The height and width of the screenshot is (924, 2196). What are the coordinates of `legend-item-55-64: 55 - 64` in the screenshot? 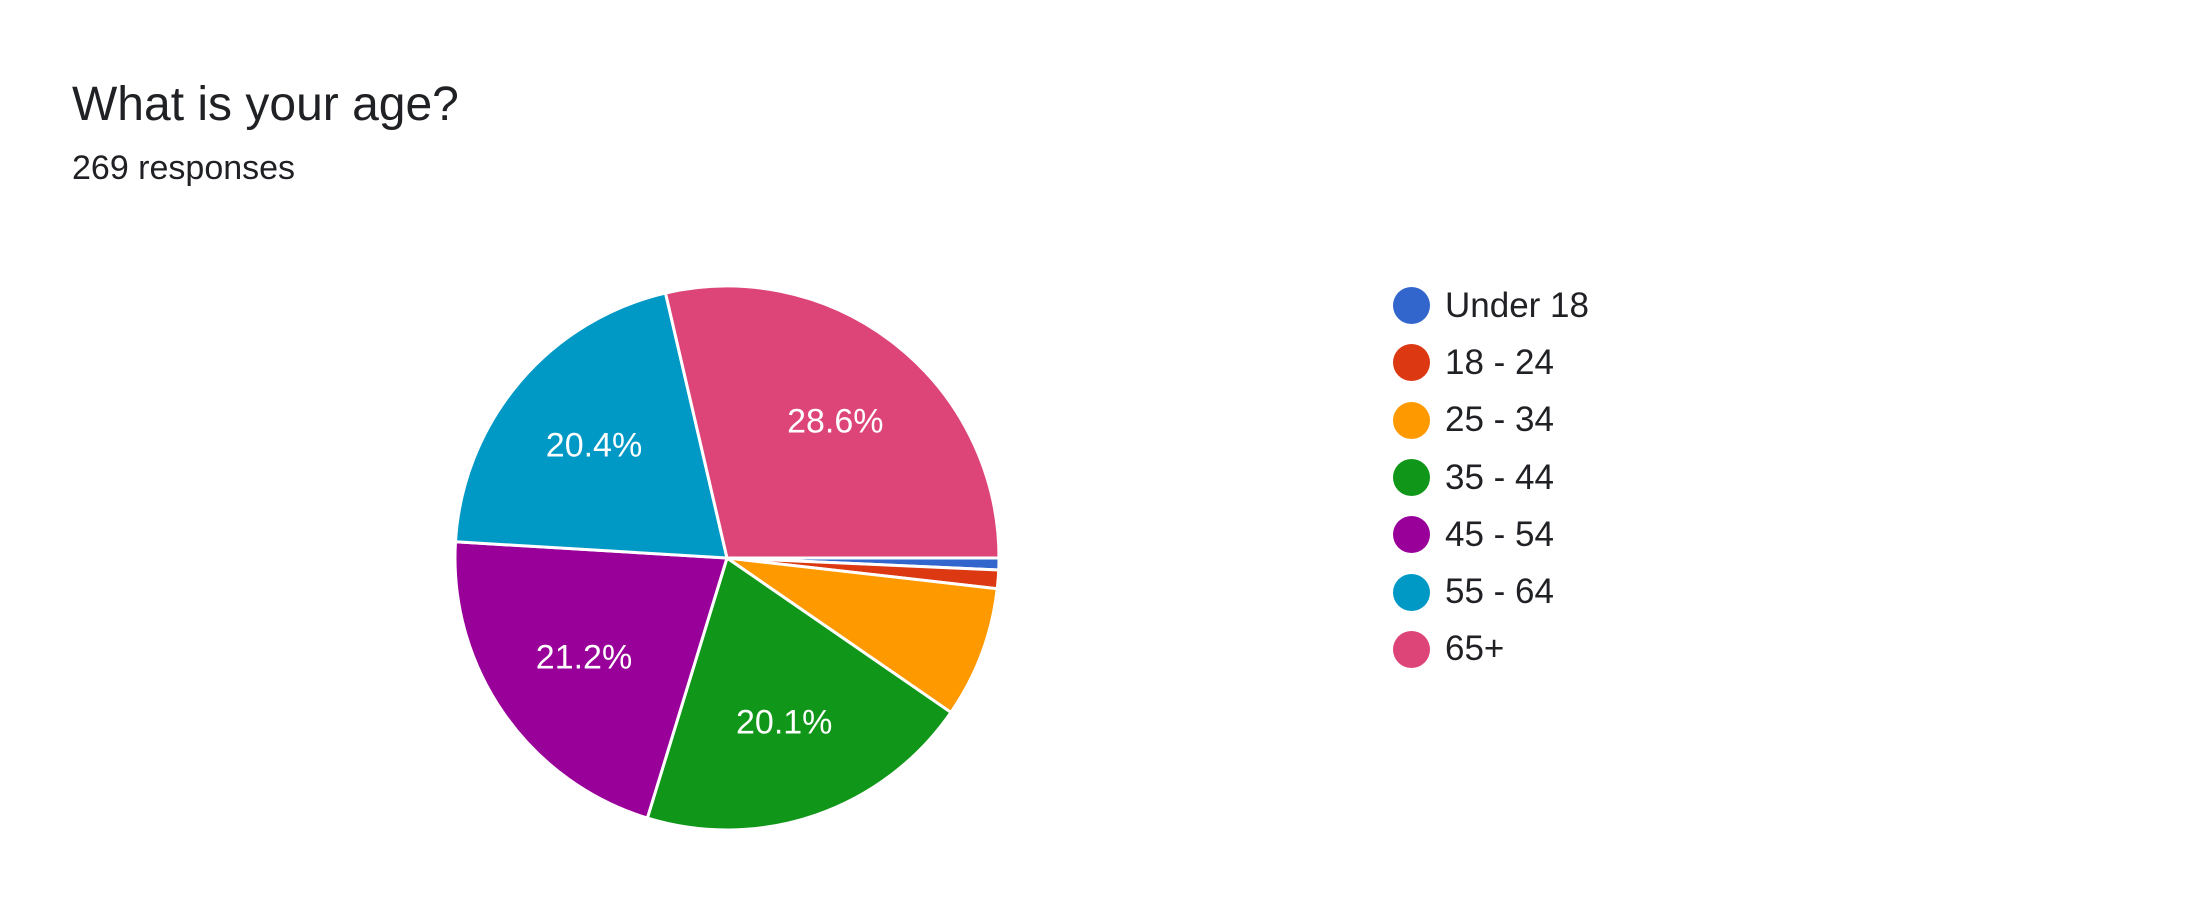 It's located at (1491, 591).